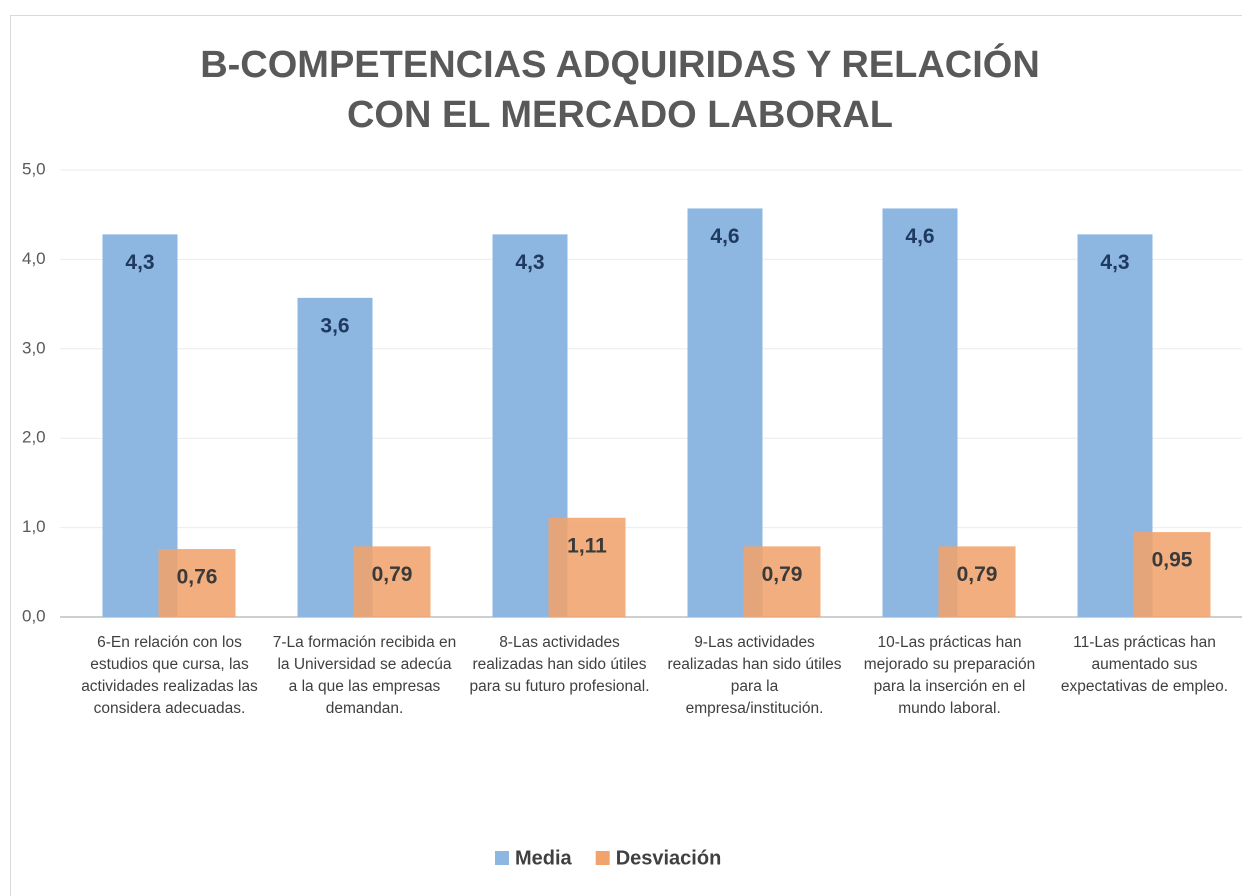  Describe the element at coordinates (544, 858) in the screenshot. I see `legend-label: Media` at that location.